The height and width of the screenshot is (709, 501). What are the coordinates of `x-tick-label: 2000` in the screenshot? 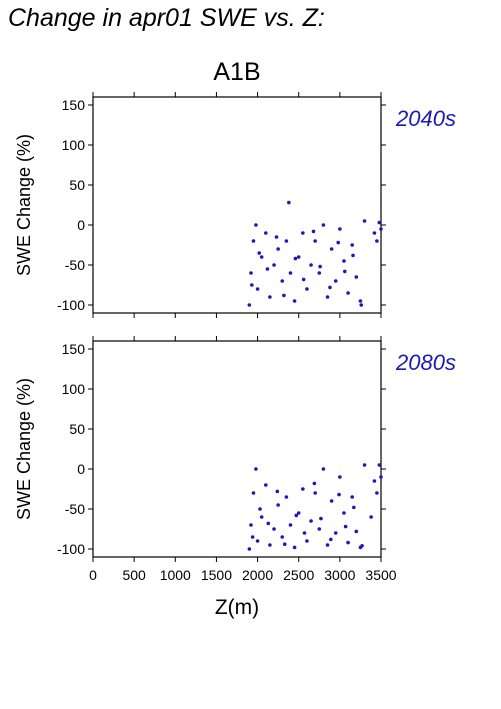 It's located at (257, 575).